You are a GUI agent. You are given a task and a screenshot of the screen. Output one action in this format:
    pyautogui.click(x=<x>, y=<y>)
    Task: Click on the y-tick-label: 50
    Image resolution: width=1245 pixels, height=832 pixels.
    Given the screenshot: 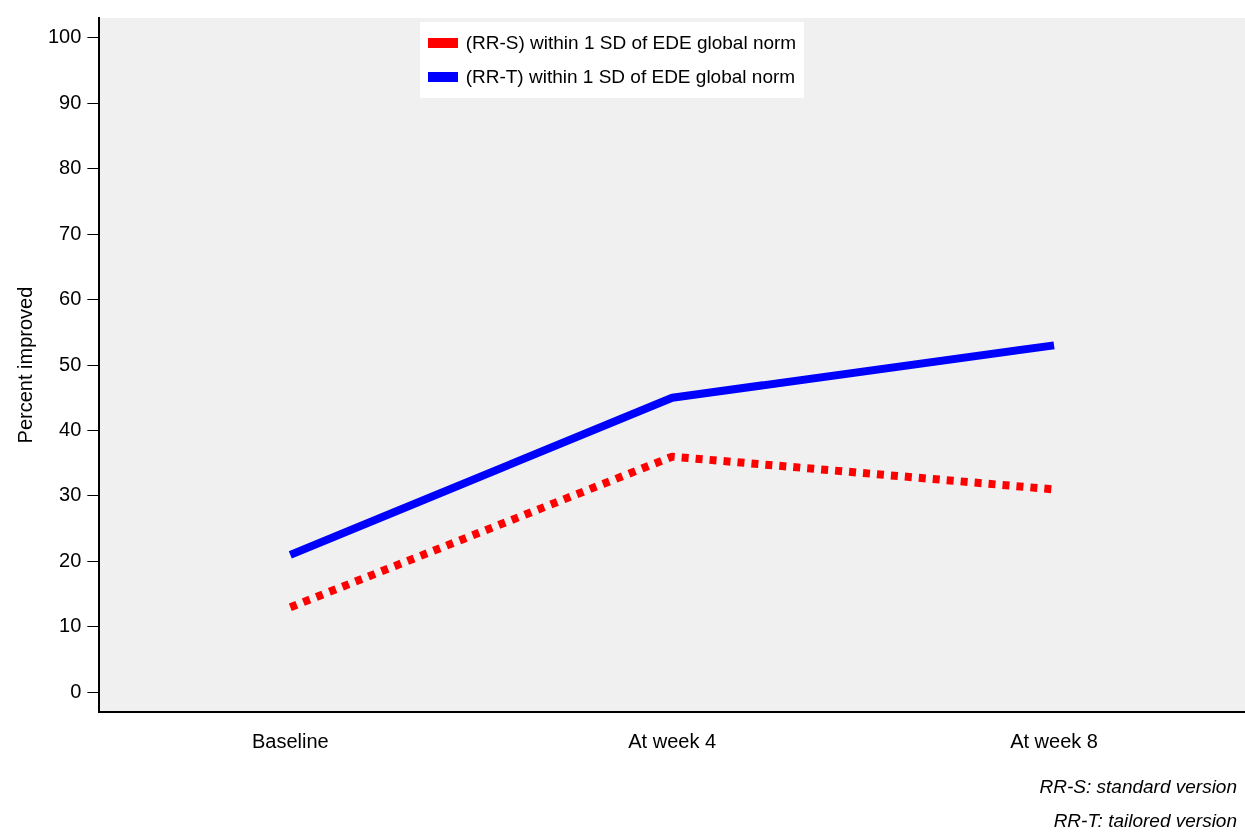 What is the action you would take?
    pyautogui.click(x=70, y=363)
    